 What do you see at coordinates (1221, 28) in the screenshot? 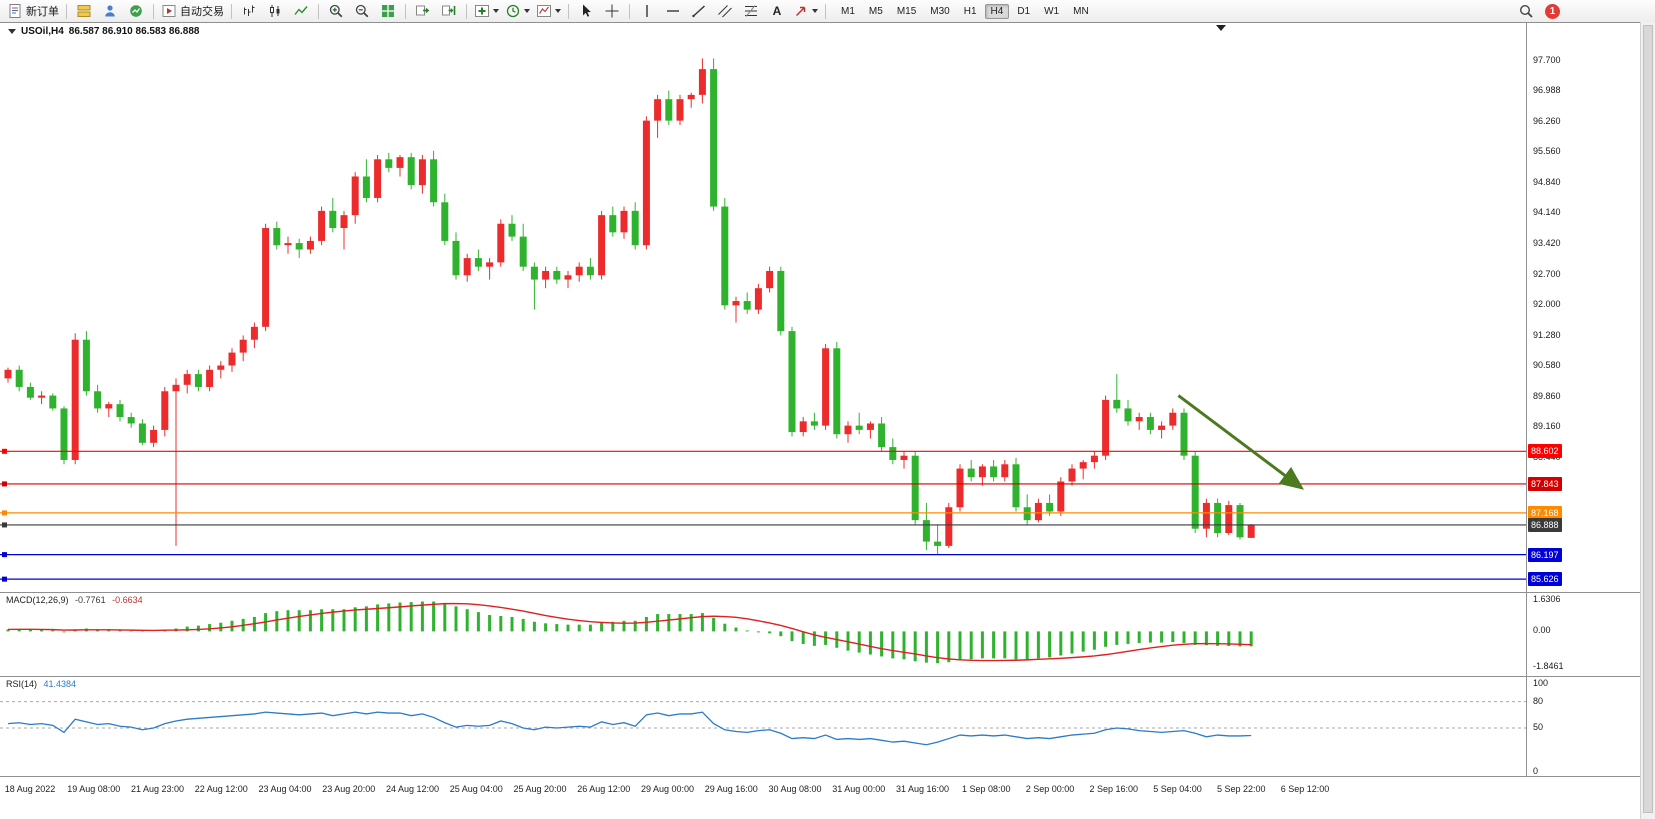
I see `scroll-to-end-marker` at bounding box center [1221, 28].